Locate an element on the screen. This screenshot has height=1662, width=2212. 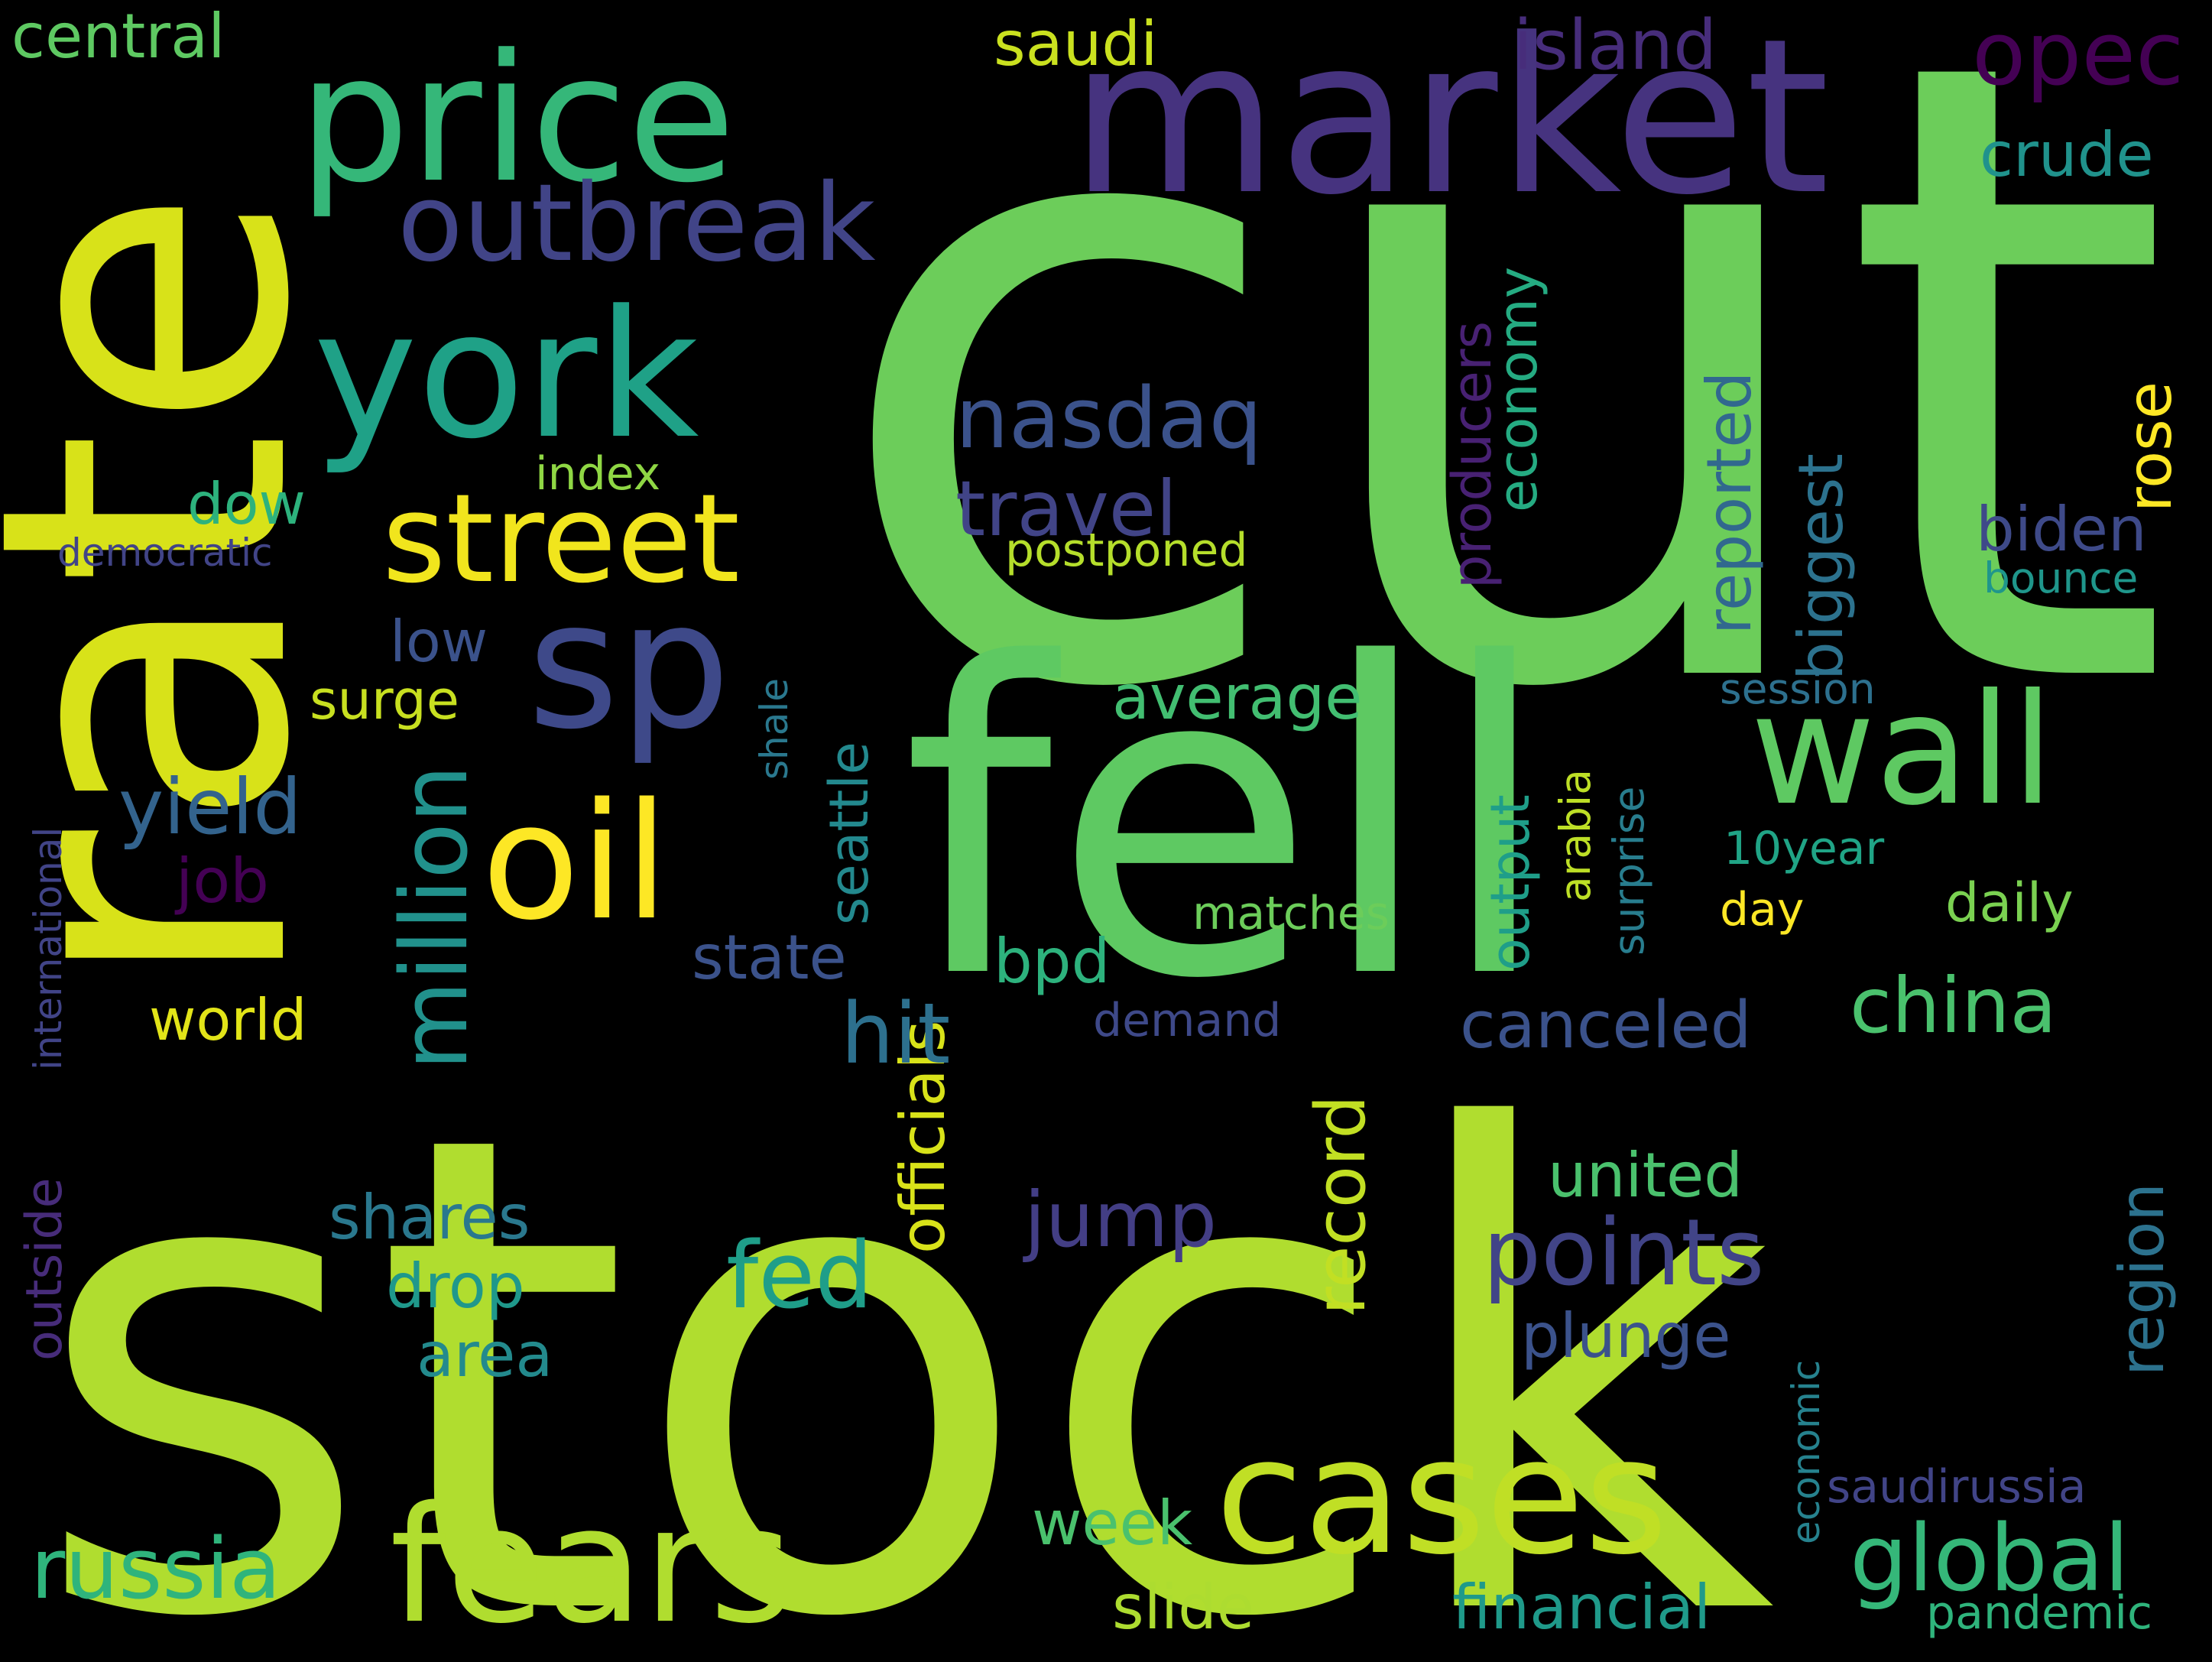
word-china: china is located at coordinates (1953, 1005).